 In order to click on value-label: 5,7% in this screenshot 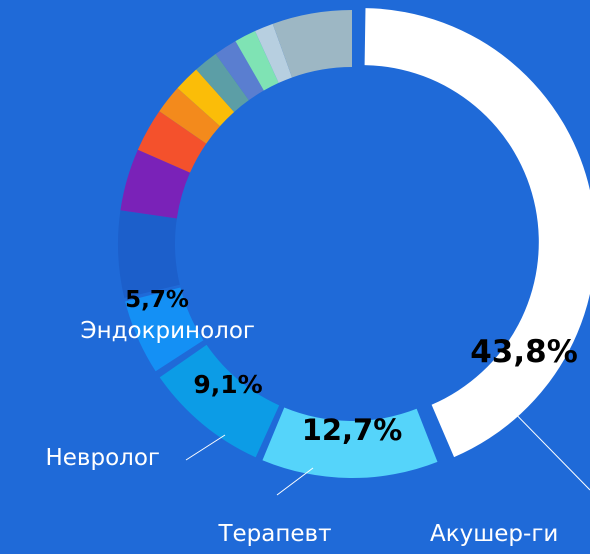, I will do `click(157, 300)`.